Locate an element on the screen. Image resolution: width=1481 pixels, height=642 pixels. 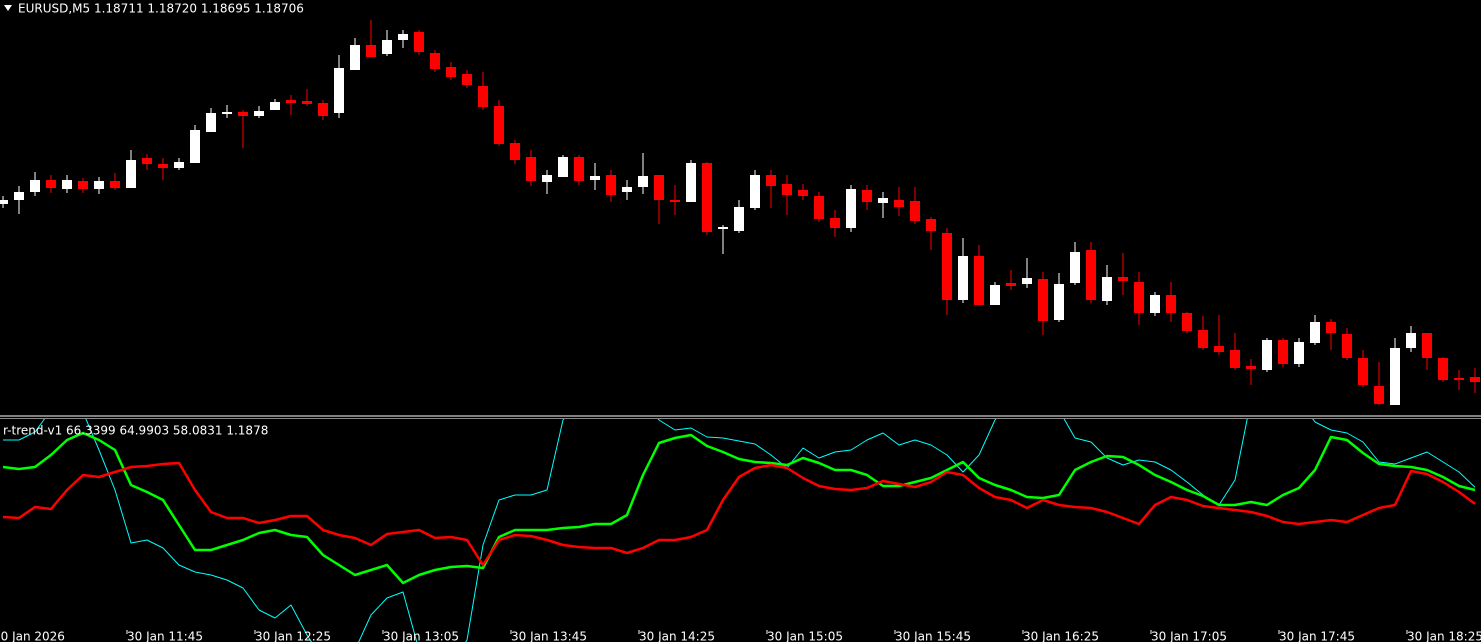
time-label: 30 Jan 2026 is located at coordinates (32, 636).